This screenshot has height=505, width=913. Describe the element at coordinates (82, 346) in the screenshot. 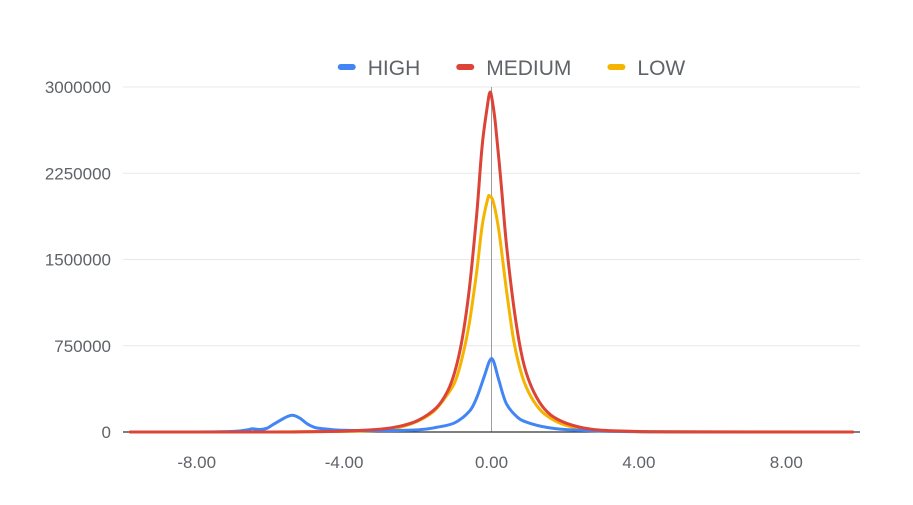

I see `y-tick-label: 750000` at that location.